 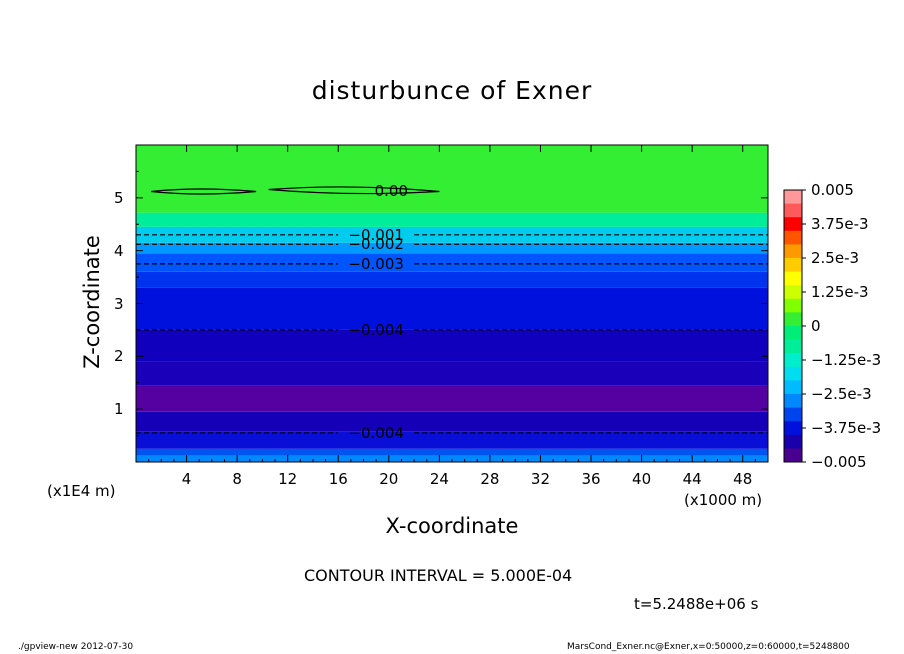 What do you see at coordinates (692, 479) in the screenshot?
I see `x-tick-label: 44` at bounding box center [692, 479].